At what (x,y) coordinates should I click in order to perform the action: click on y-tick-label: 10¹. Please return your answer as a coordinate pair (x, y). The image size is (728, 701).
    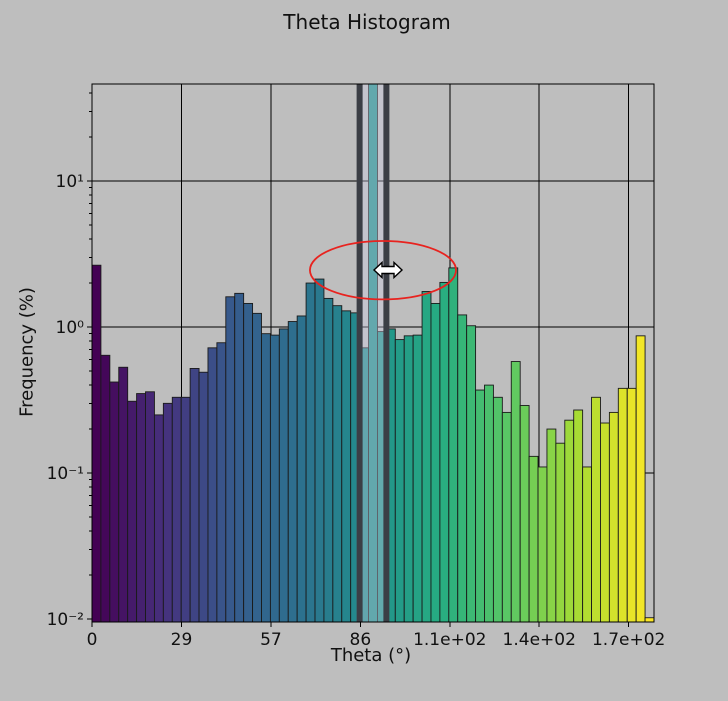
    Looking at the image, I should click on (70, 182).